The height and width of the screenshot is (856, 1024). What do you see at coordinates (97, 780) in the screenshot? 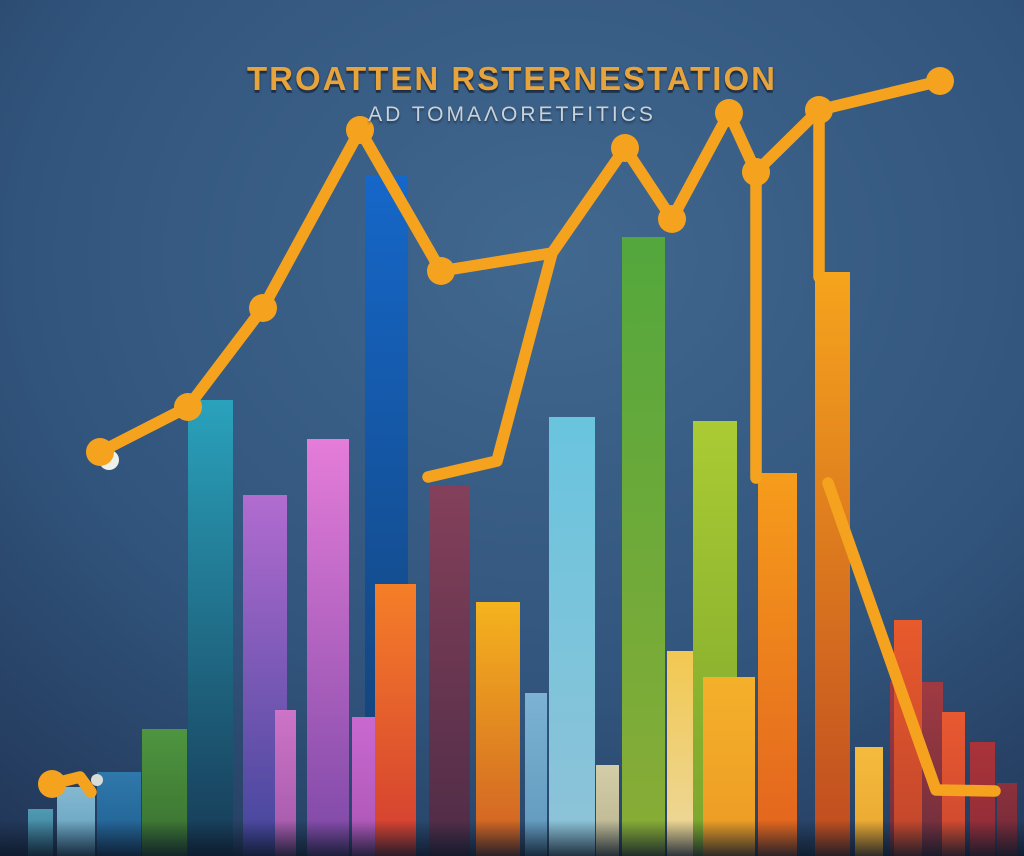
I see `line-highlight-artifact` at bounding box center [97, 780].